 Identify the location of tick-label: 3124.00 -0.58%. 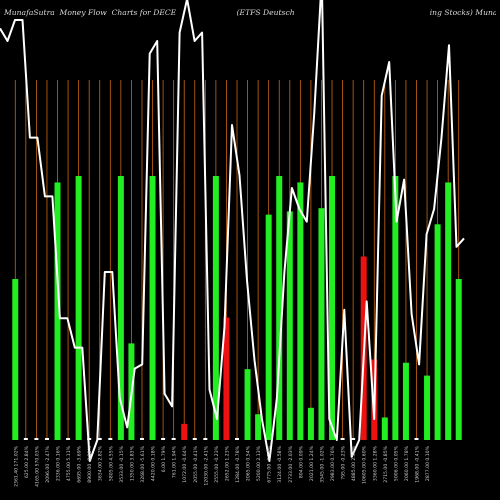
(280, 463).